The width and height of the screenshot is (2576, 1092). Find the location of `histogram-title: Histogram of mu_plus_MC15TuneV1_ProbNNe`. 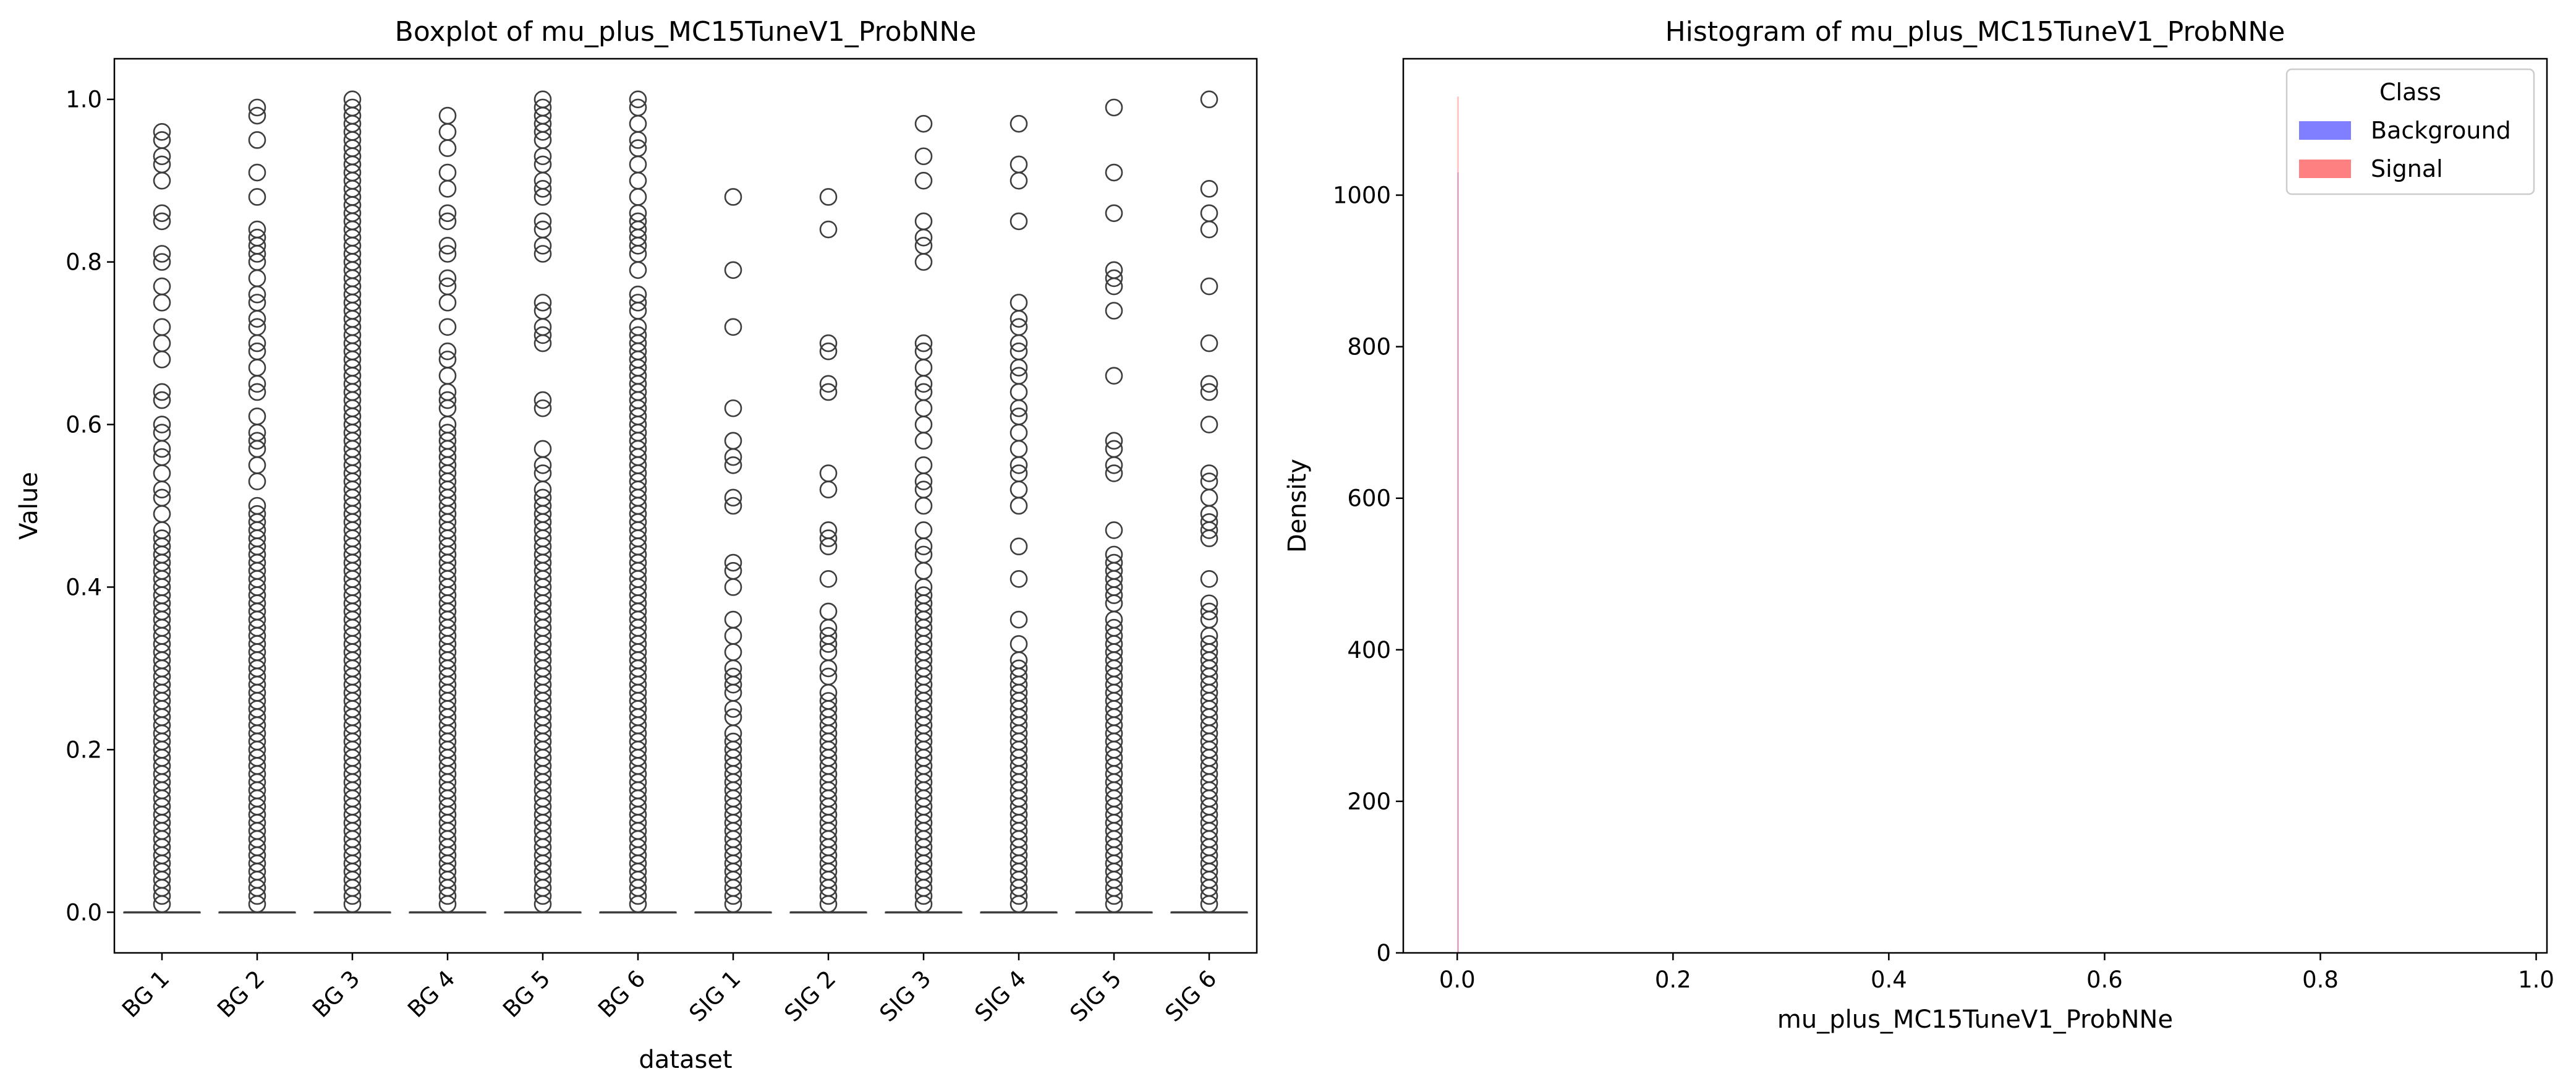

histogram-title: Histogram of mu_plus_MC15TuneV1_ProbNNe is located at coordinates (1975, 32).